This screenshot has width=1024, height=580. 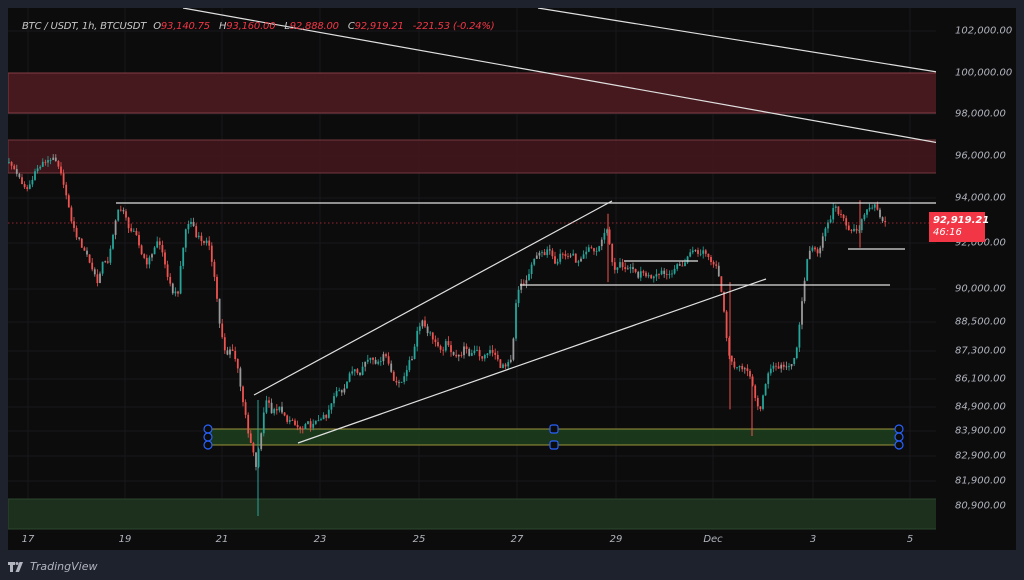 I want to click on time-tick: 19, so click(x=125, y=539).